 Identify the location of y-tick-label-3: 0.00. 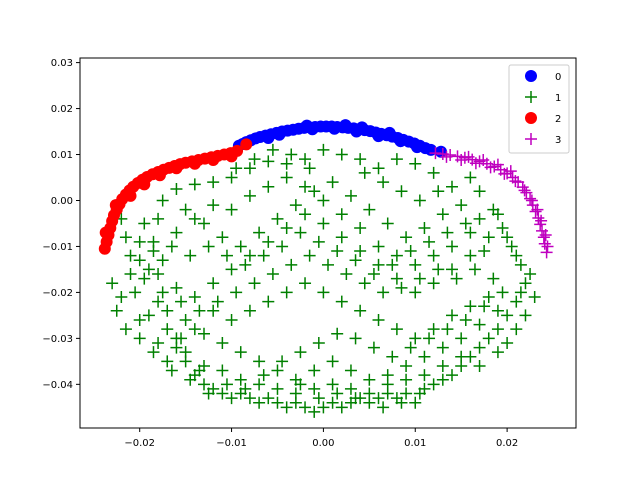
(62, 201).